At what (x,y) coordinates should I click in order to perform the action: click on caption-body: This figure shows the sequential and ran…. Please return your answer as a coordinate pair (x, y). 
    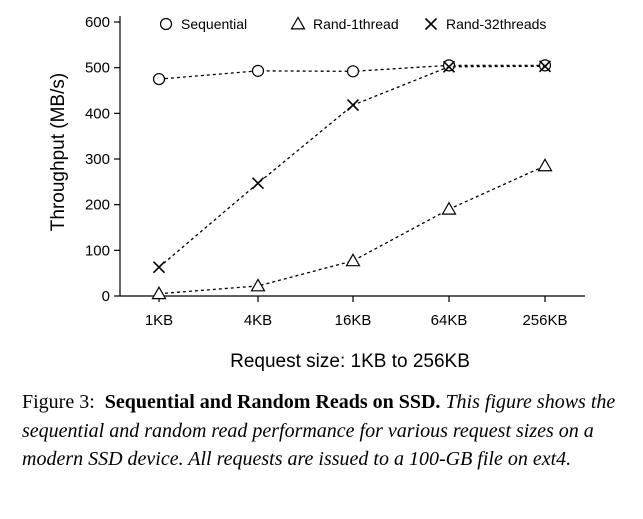
    Looking at the image, I should click on (319, 430).